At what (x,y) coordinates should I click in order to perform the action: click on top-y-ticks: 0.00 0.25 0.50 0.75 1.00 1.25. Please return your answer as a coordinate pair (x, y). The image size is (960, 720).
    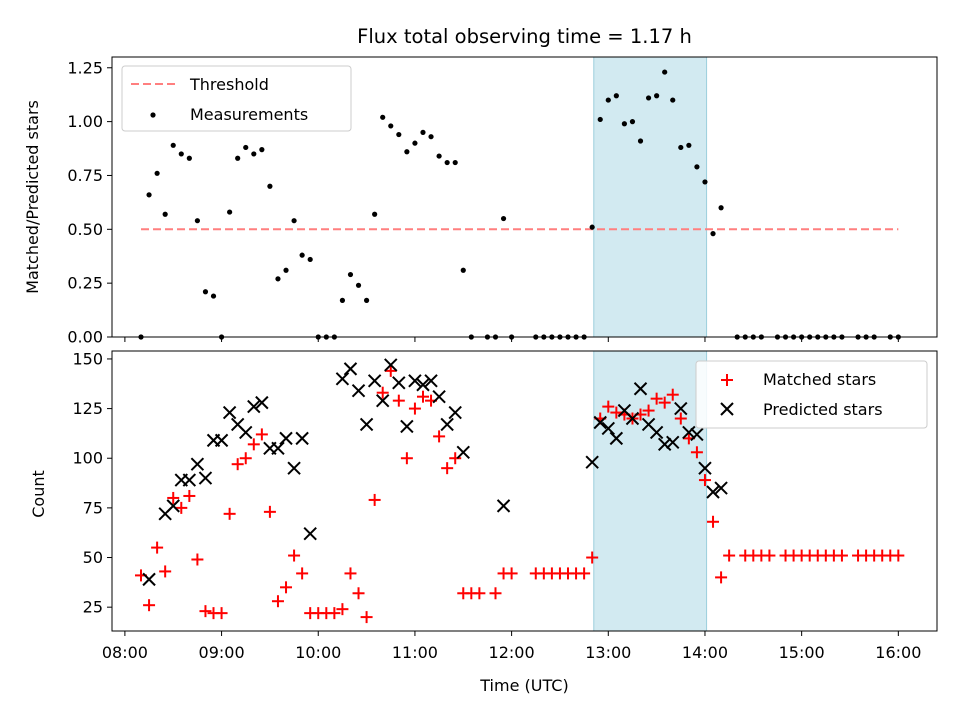
    Looking at the image, I should click on (89, 202).